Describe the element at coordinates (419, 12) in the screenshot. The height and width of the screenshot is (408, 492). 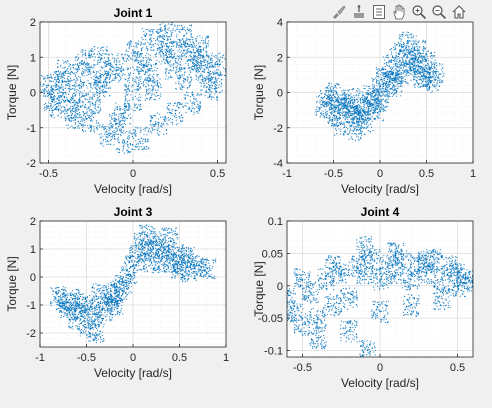
I see `zoom-in-icon` at that location.